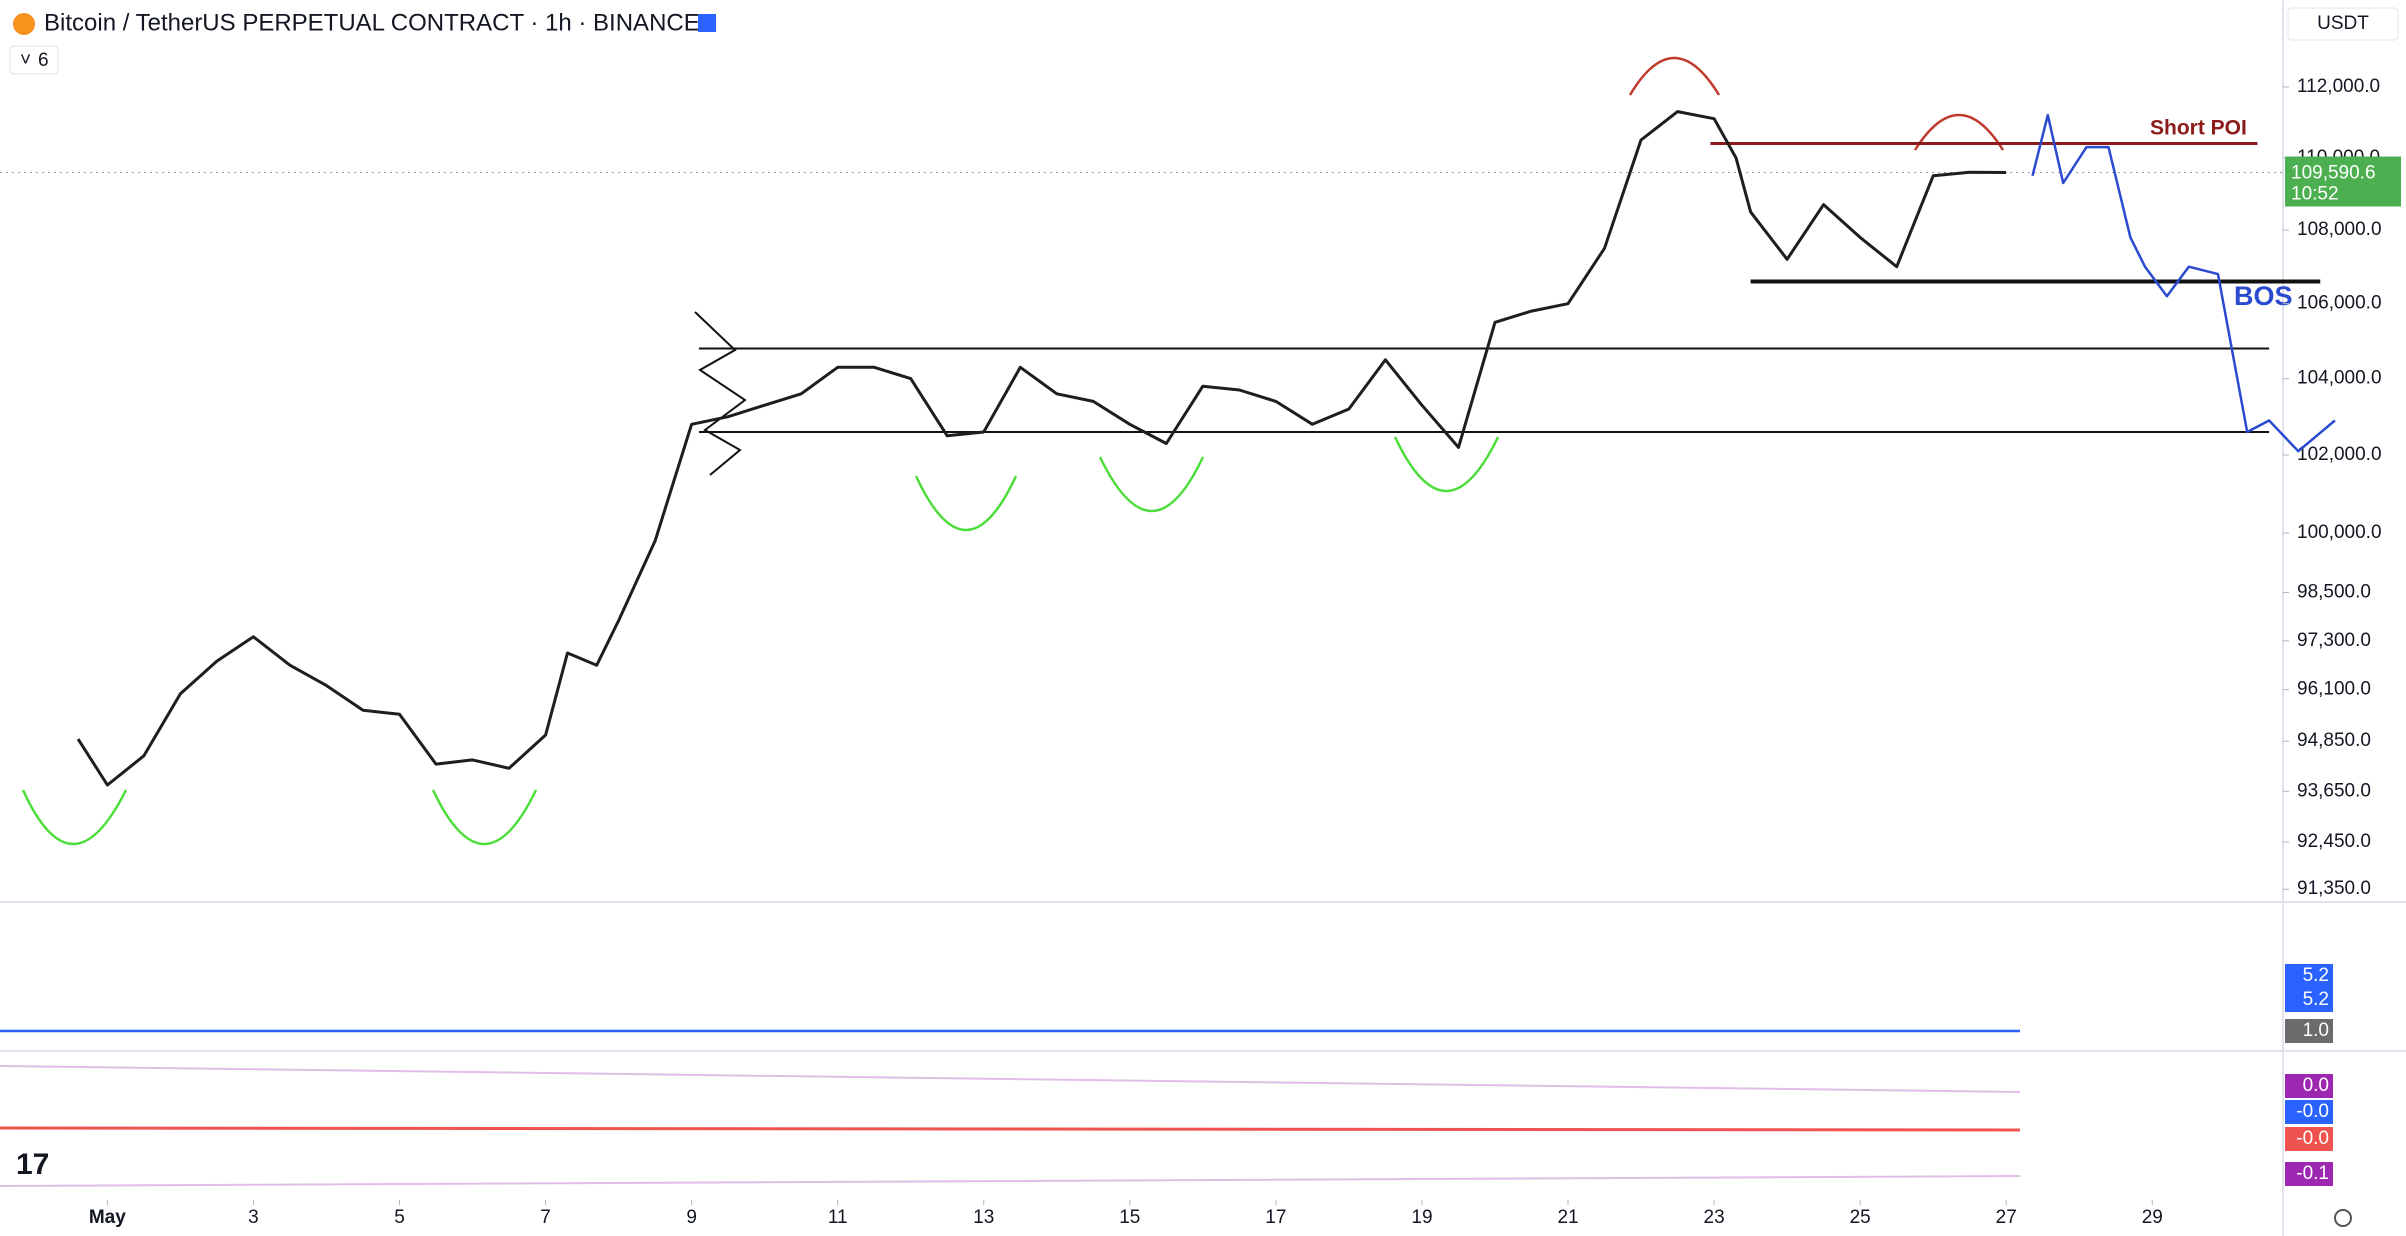 This screenshot has height=1236, width=2406. What do you see at coordinates (2315, 194) in the screenshot?
I see `countdown: 10:52` at bounding box center [2315, 194].